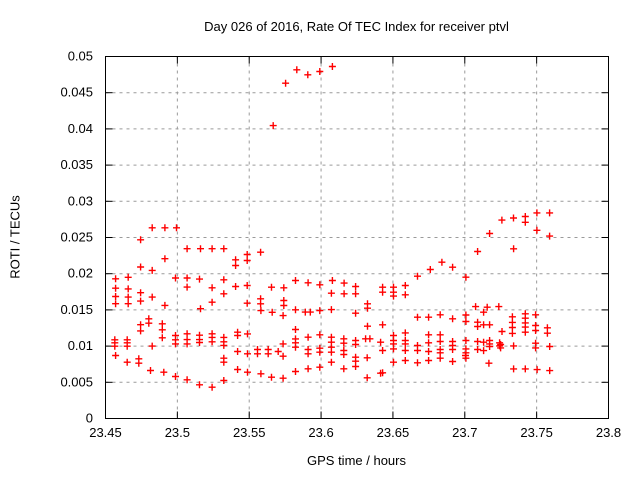 The width and height of the screenshot is (640, 480). Describe the element at coordinates (80, 128) in the screenshot. I see `y-tick-label: 0.04` at that location.